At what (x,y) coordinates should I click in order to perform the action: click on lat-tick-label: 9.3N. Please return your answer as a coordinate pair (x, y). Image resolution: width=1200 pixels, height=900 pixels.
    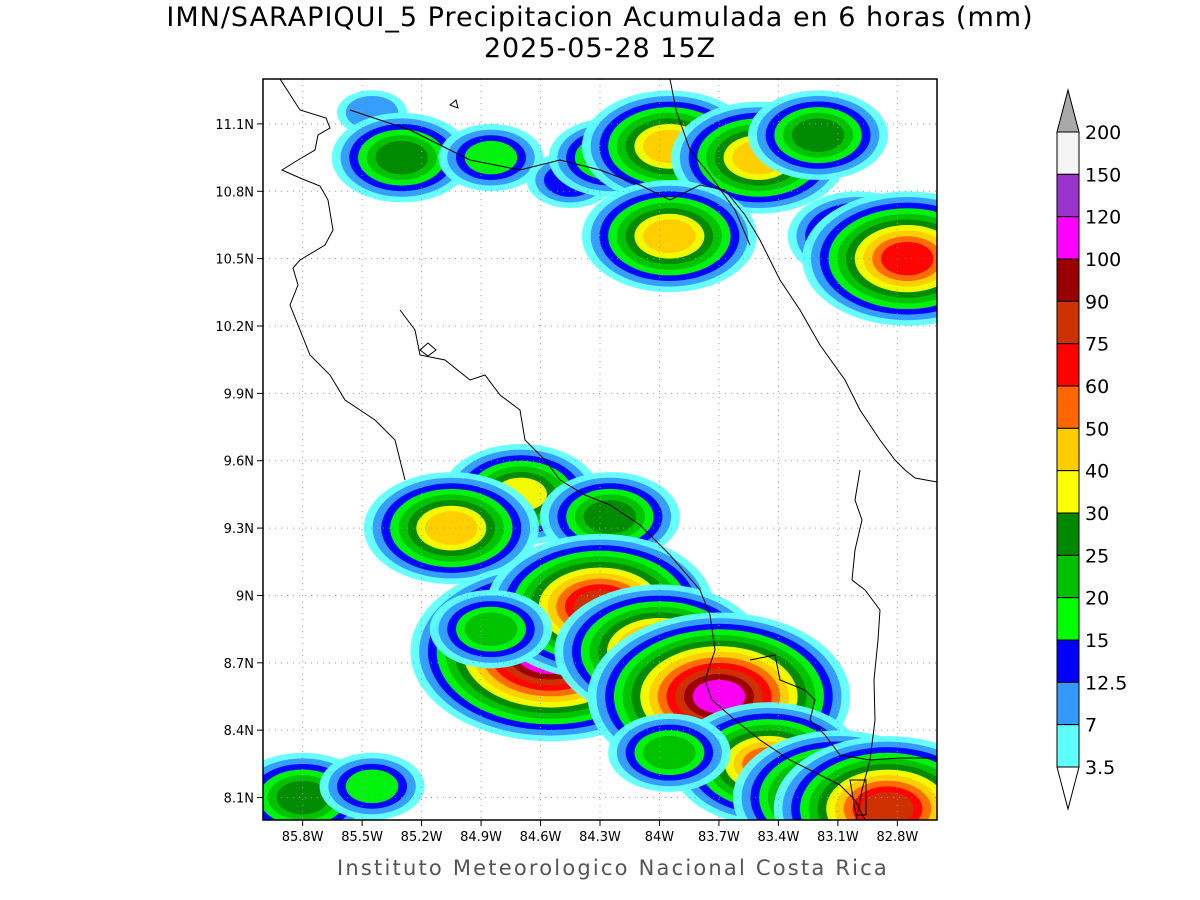
    Looking at the image, I should click on (239, 529).